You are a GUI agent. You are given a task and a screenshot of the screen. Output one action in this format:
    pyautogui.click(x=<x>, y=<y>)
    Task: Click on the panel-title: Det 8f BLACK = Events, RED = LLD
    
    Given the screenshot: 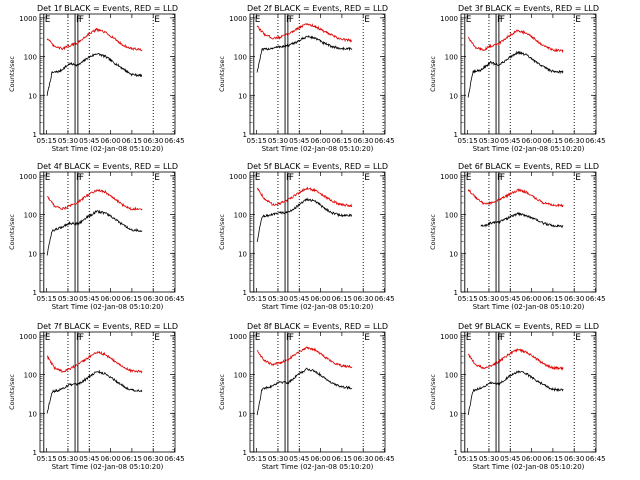 What is the action you would take?
    pyautogui.click(x=317, y=326)
    